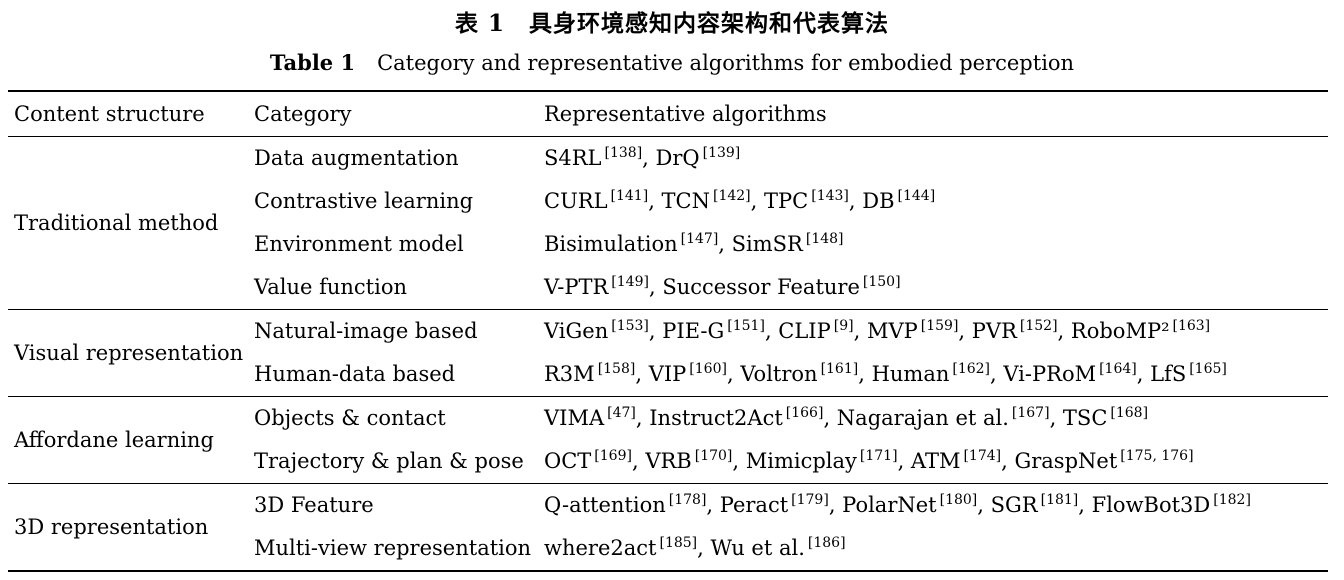  Describe the element at coordinates (1085, 418) in the screenshot. I see `algorithm-name: TSC` at that location.